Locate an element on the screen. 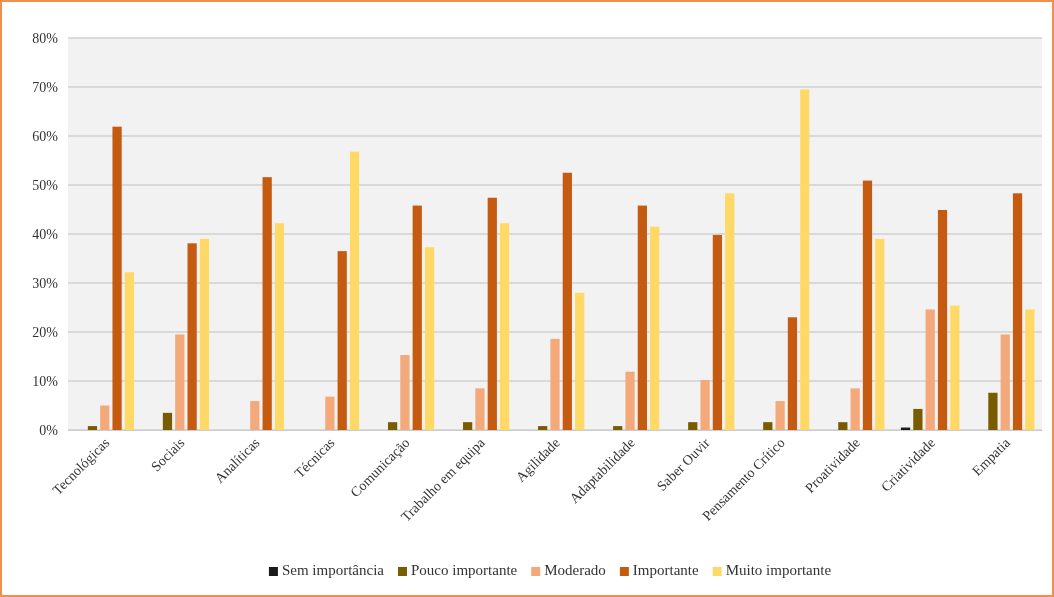 The image size is (1054, 597). y-tick-label: 20% is located at coordinates (45, 332).